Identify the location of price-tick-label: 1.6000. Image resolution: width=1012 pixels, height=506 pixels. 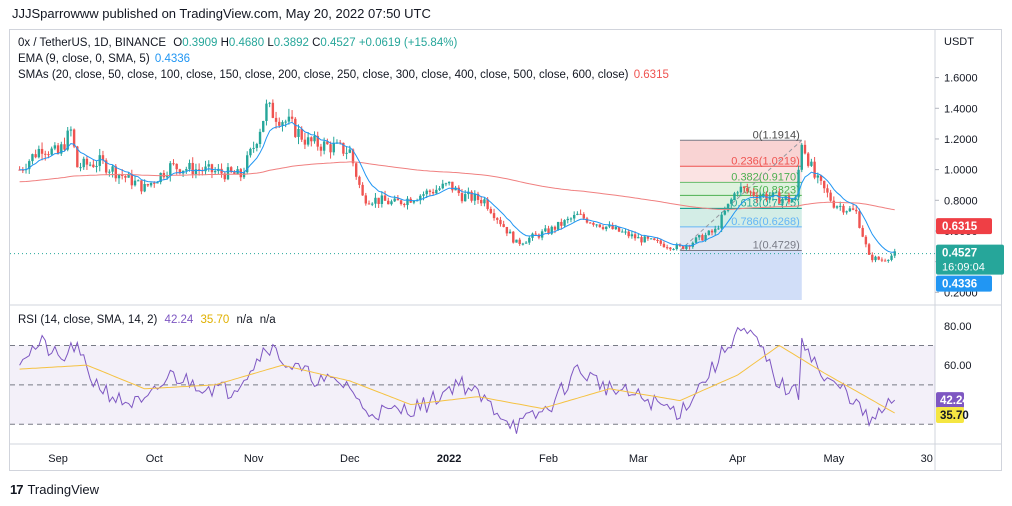
(961, 79).